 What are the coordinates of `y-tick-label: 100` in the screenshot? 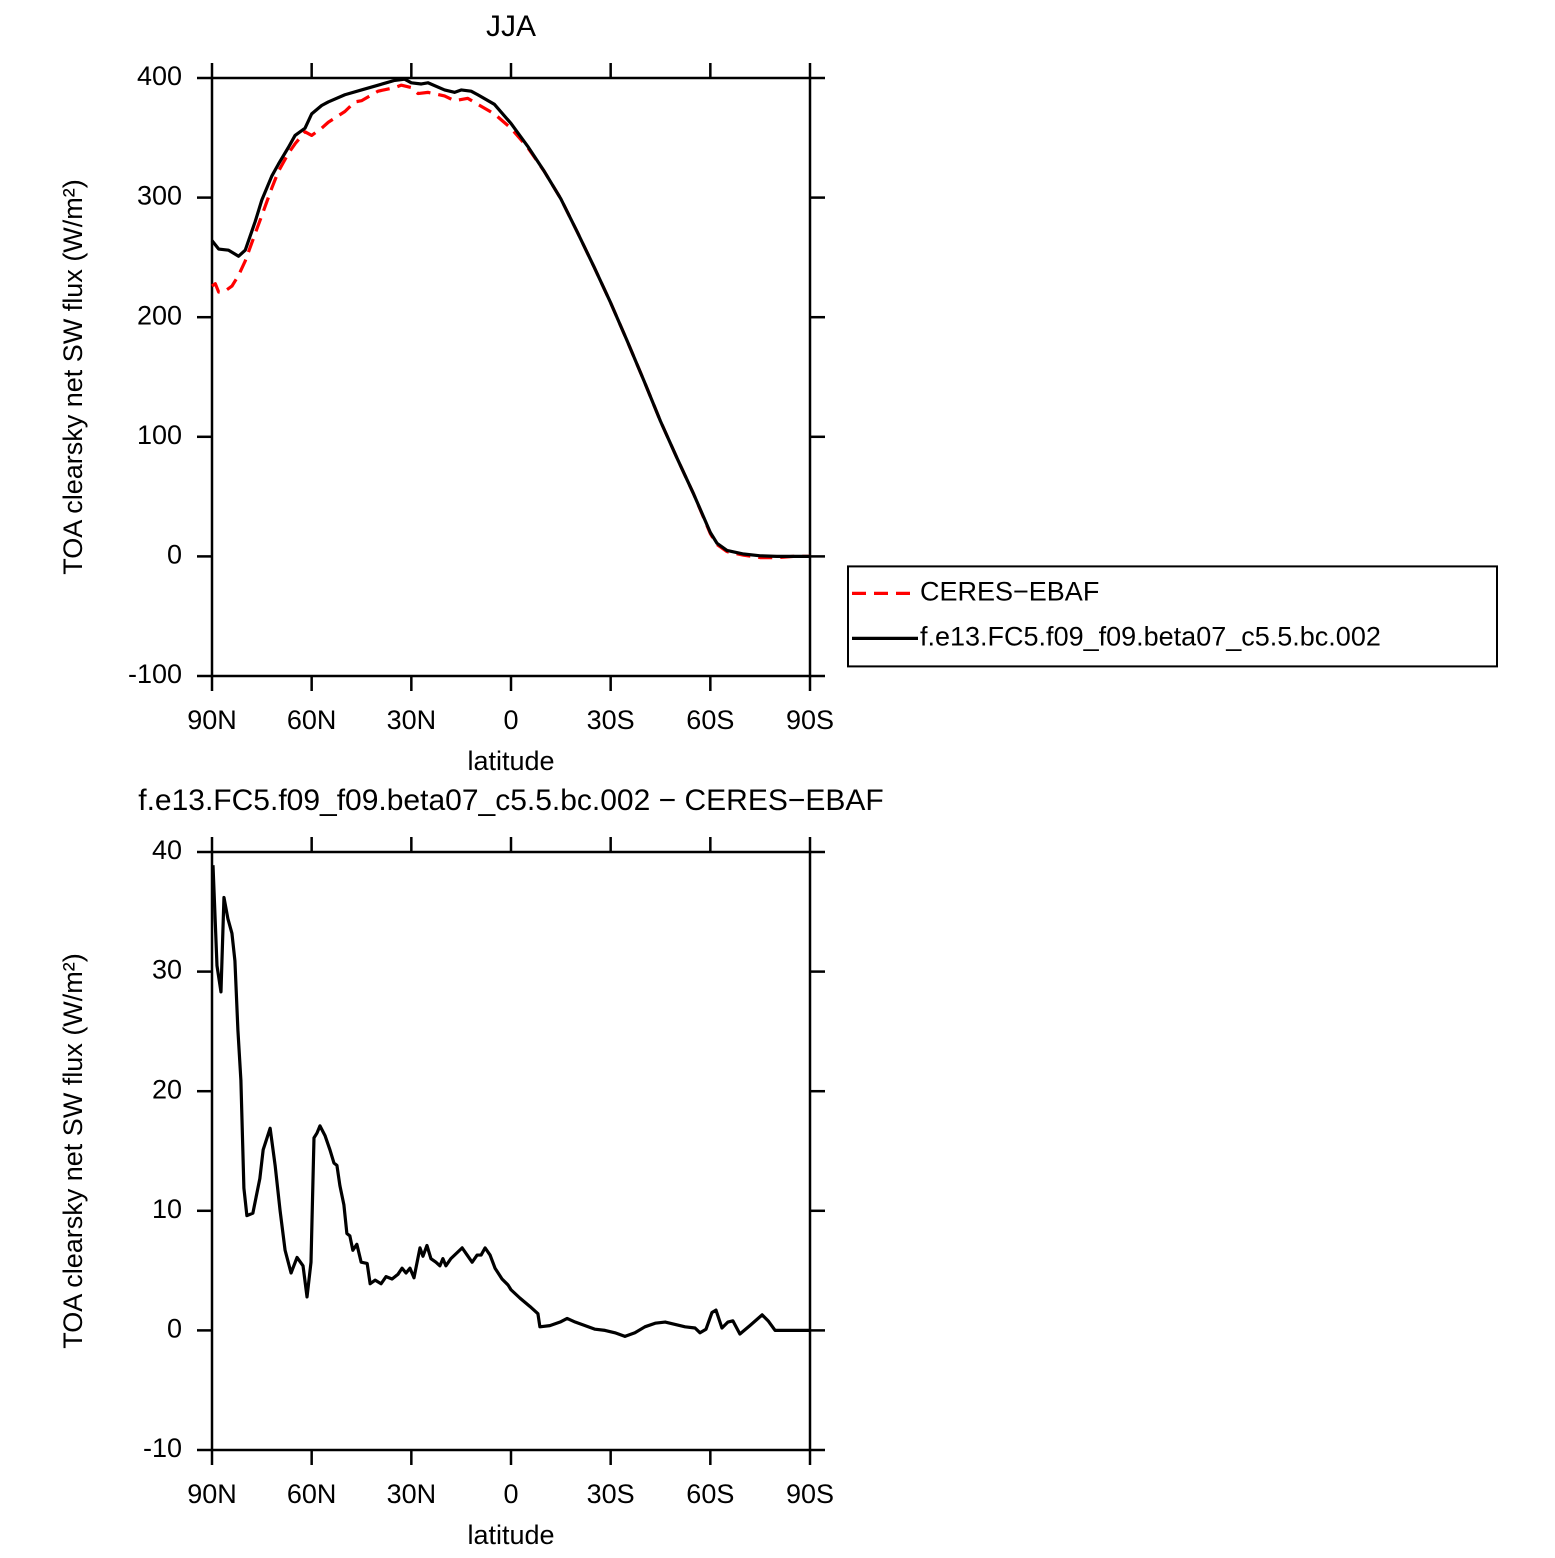 It's located at (159, 435).